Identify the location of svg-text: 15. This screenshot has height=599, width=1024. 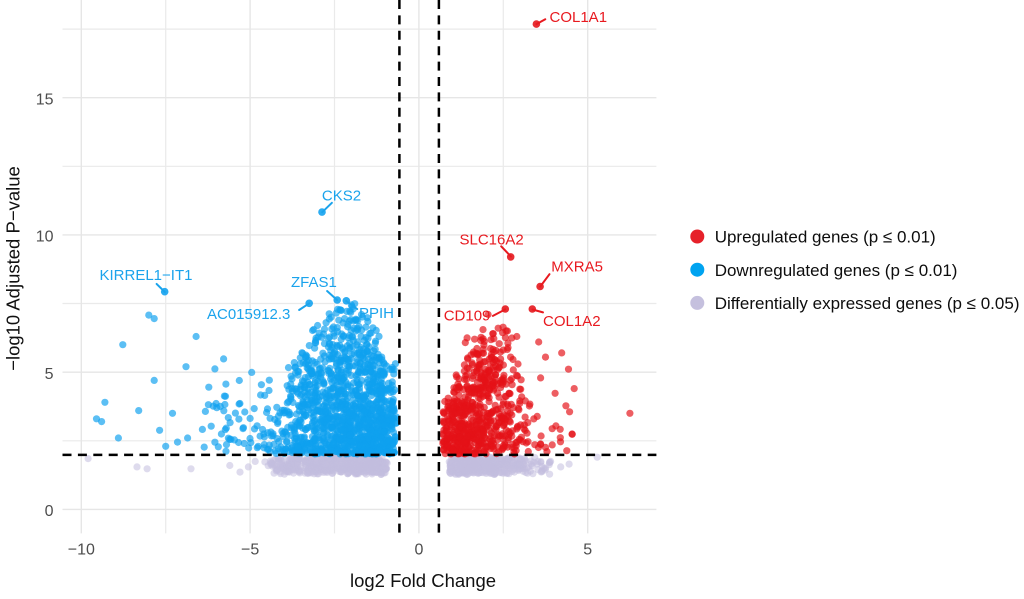
(45, 100).